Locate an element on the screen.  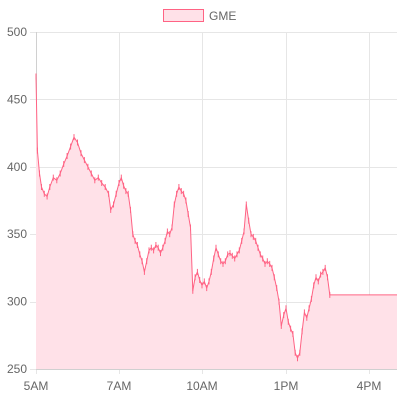
x-tick-label: 5AM is located at coordinates (36, 386).